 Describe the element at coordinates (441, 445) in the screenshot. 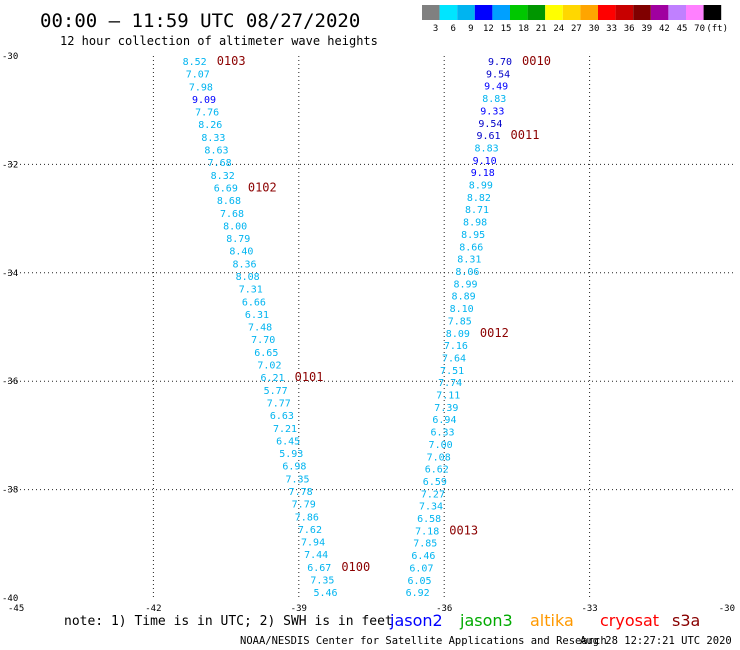

I see `wave-height-point: 7.00` at that location.